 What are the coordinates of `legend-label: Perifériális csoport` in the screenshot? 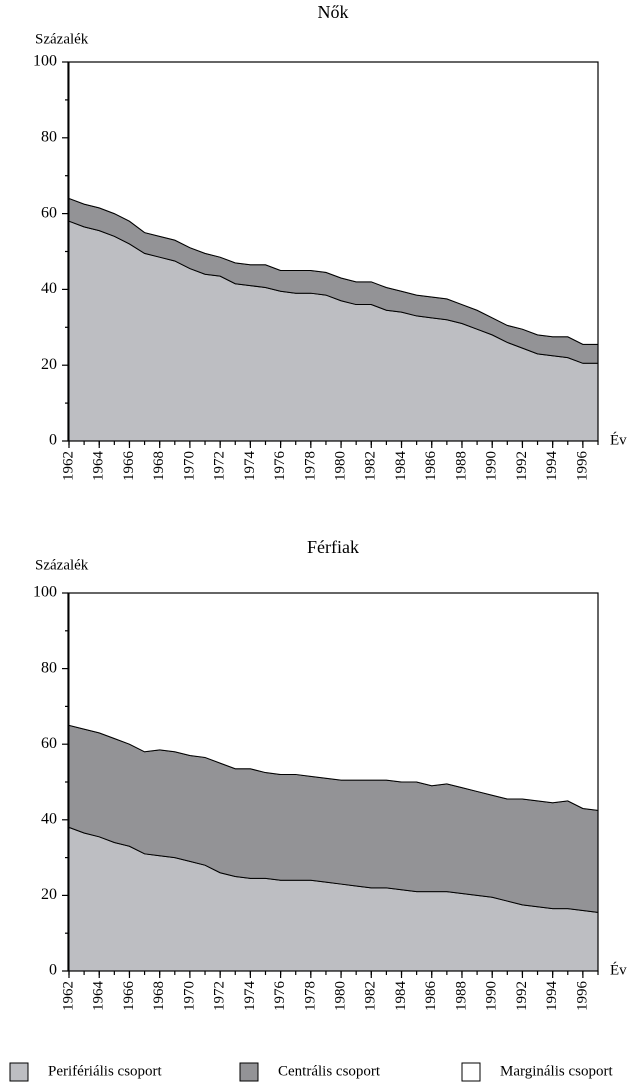 It's located at (105, 1071).